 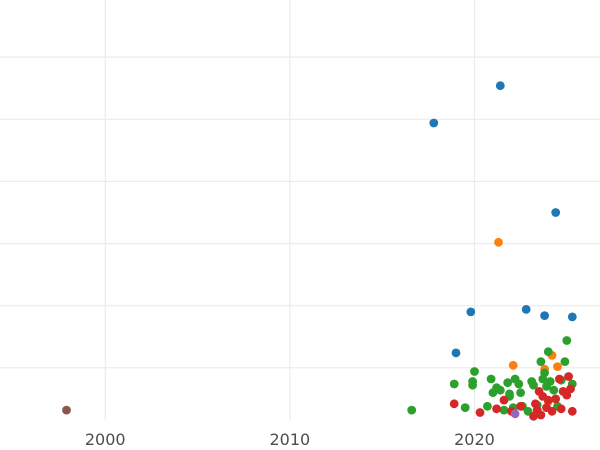 I want to click on x-tick-label-2000: 2000, so click(x=105, y=439).